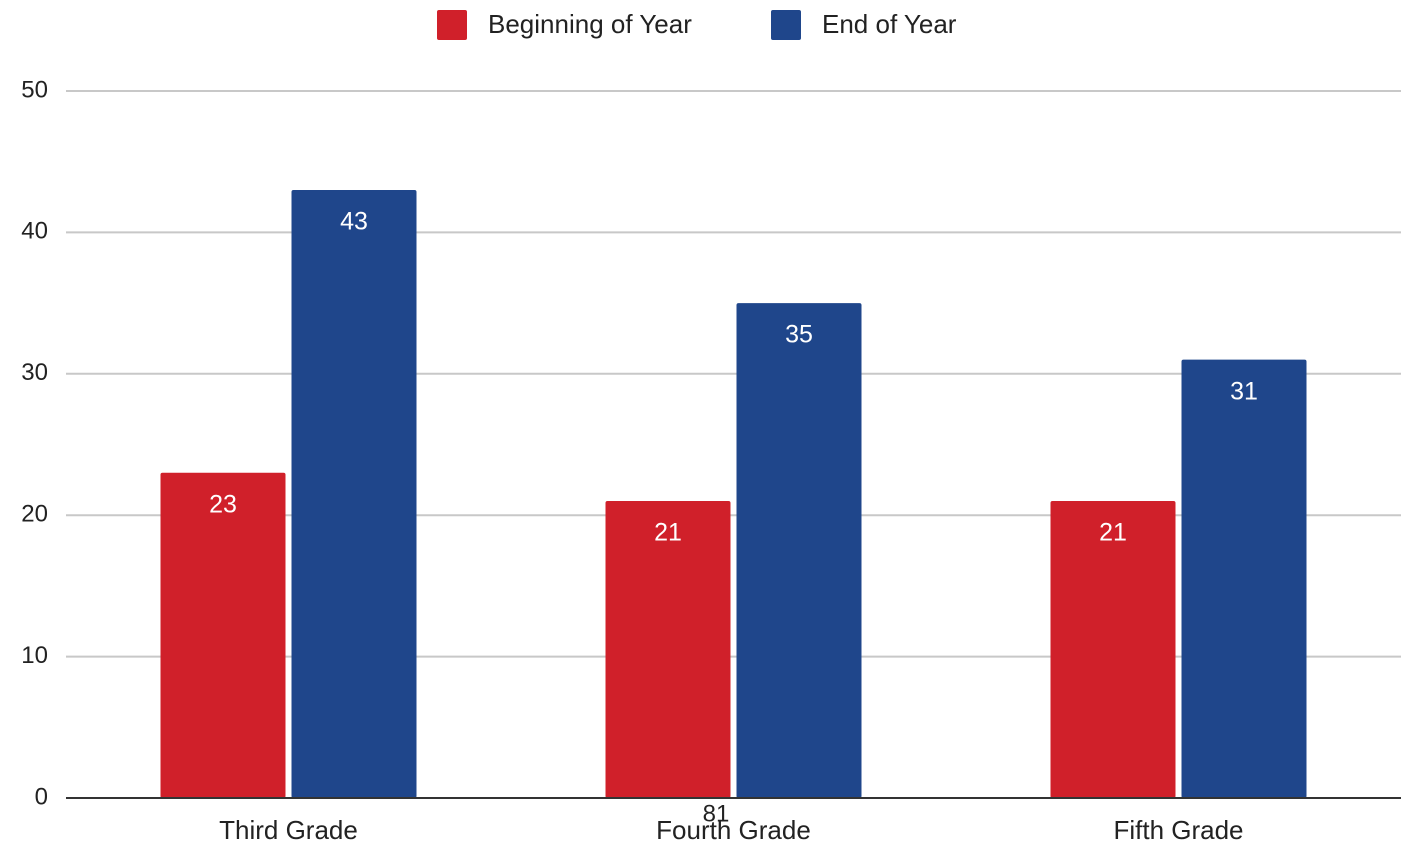 The width and height of the screenshot is (1401, 846). Describe the element at coordinates (34, 231) in the screenshot. I see `y-tick-label: 40` at that location.